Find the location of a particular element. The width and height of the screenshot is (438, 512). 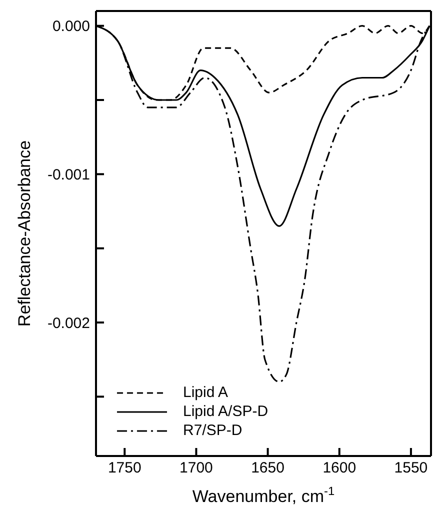

y-tick-label: 0.000 is located at coordinates (71, 27).